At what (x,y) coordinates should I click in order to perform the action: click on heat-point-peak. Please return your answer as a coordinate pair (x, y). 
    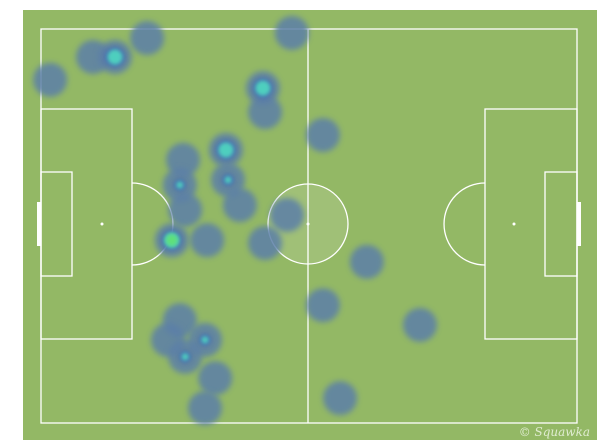
    Looking at the image, I should click on (171, 240).